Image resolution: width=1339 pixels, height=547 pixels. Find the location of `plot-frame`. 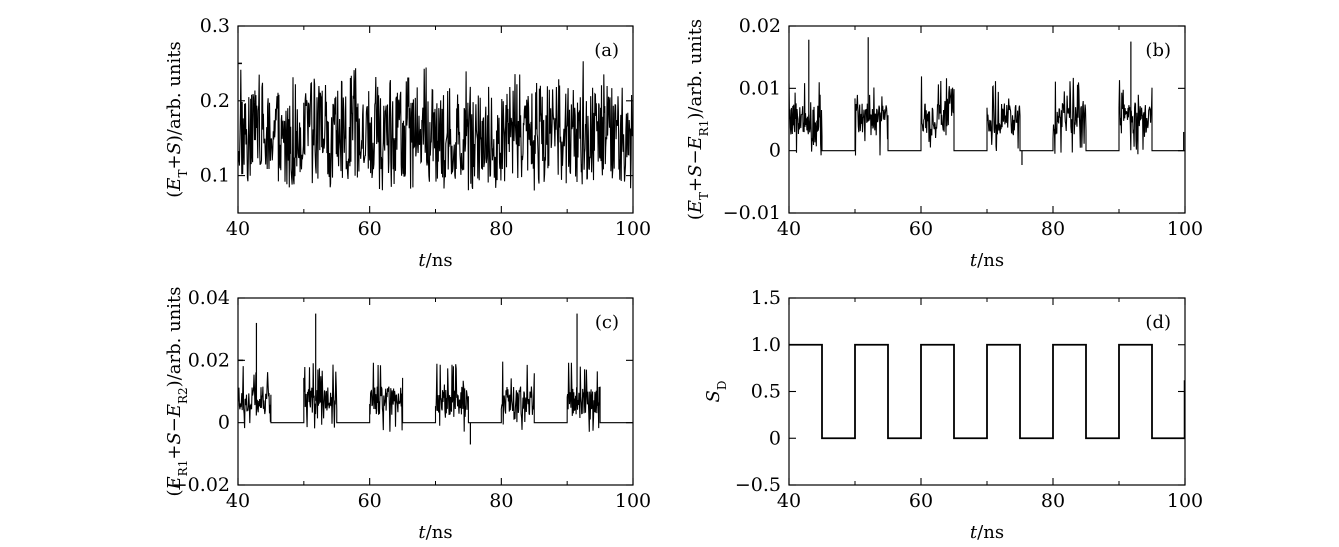

plot-frame is located at coordinates (435, 391).